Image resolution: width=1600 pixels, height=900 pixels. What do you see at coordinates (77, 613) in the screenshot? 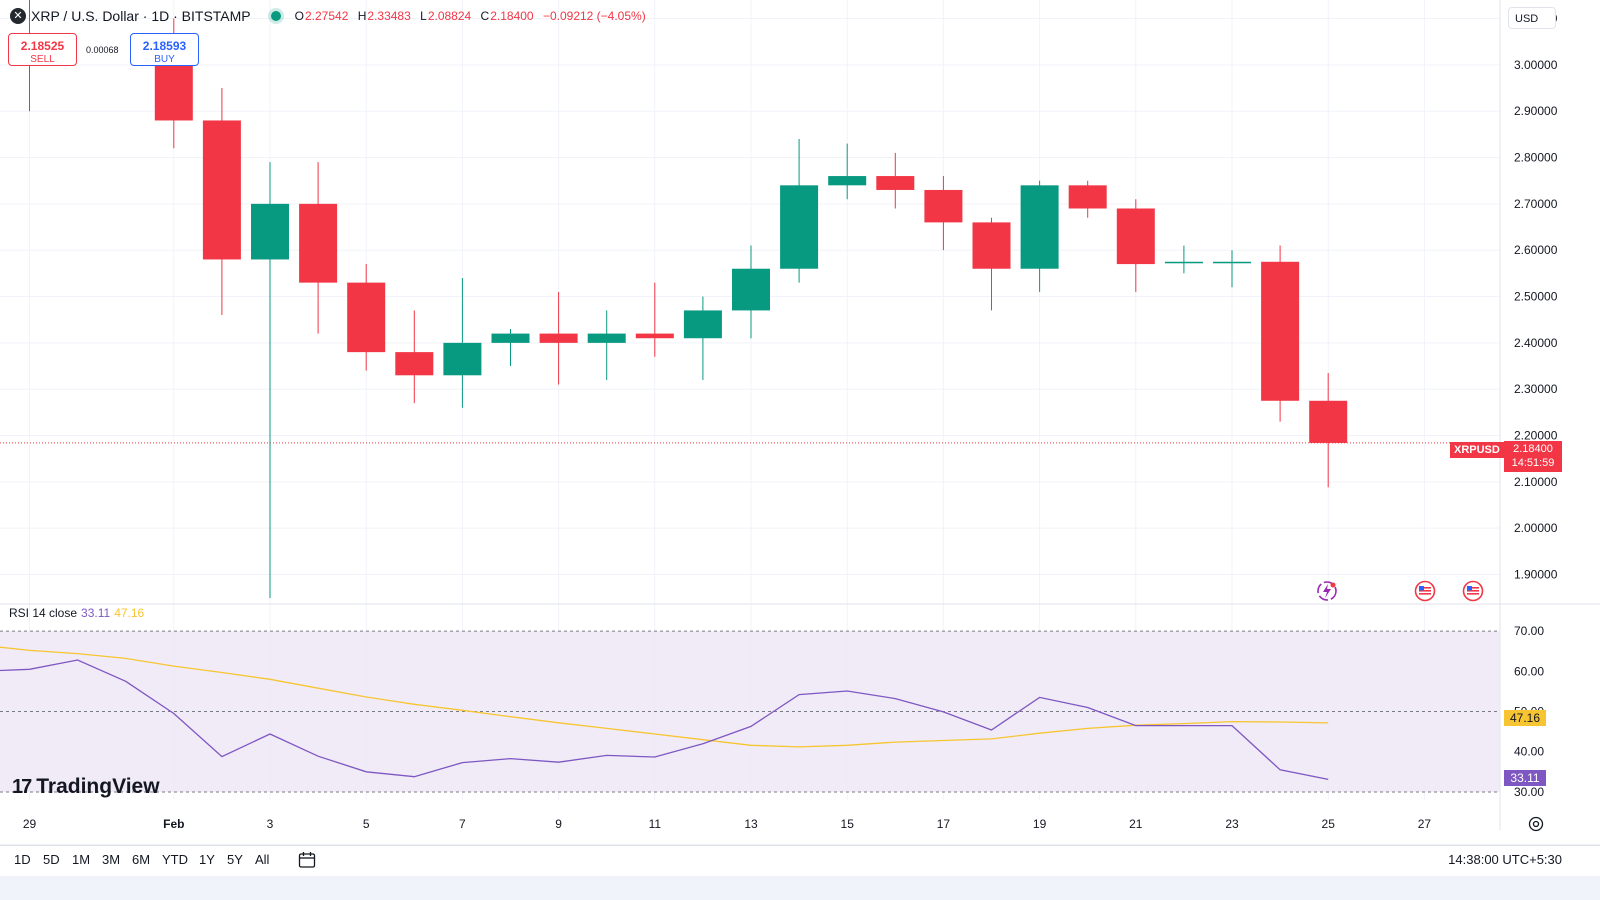
I see `rsi-legend: RSI 14 close 33.11 47.16` at bounding box center [77, 613].